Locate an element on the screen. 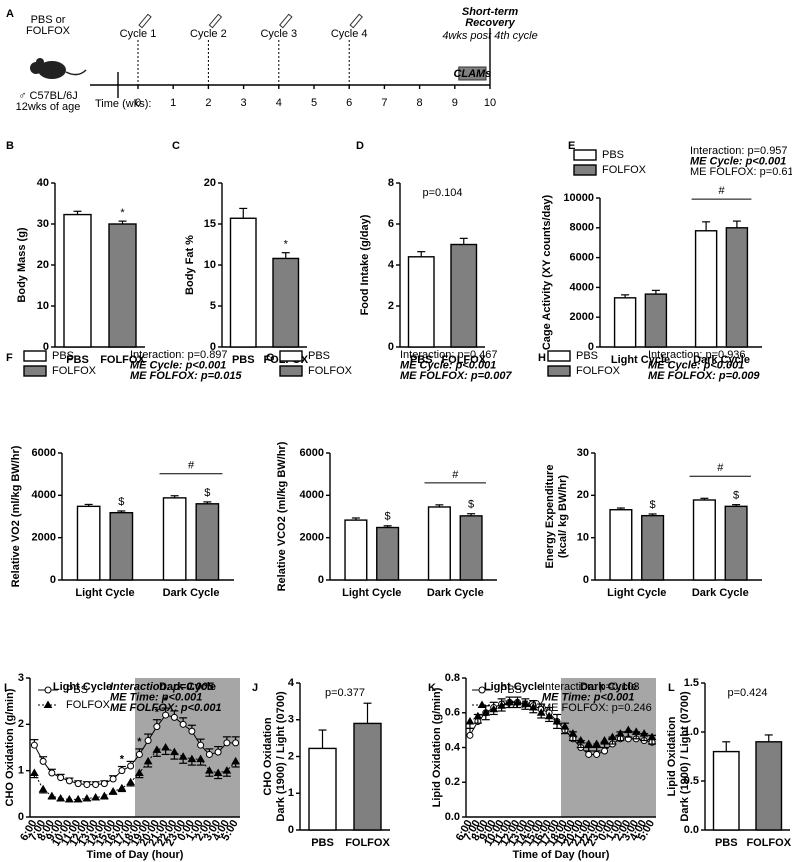 The image size is (792, 862). y-tick-label: 0.6 is located at coordinates (452, 713).